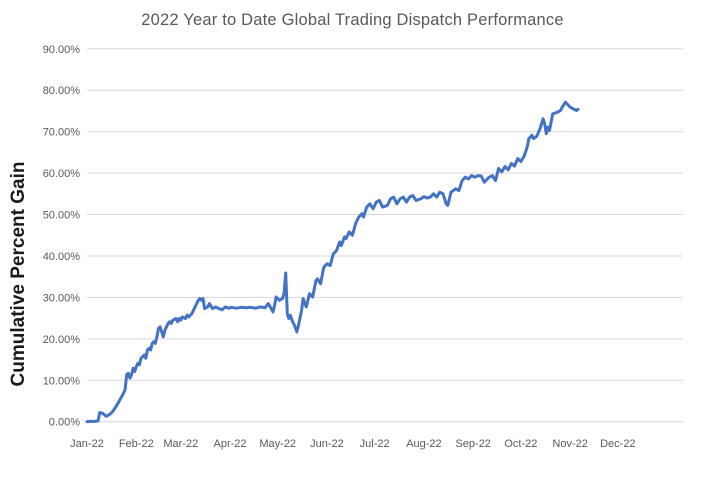  What do you see at coordinates (520, 444) in the screenshot?
I see `x-tick-label: Oct-22` at bounding box center [520, 444].